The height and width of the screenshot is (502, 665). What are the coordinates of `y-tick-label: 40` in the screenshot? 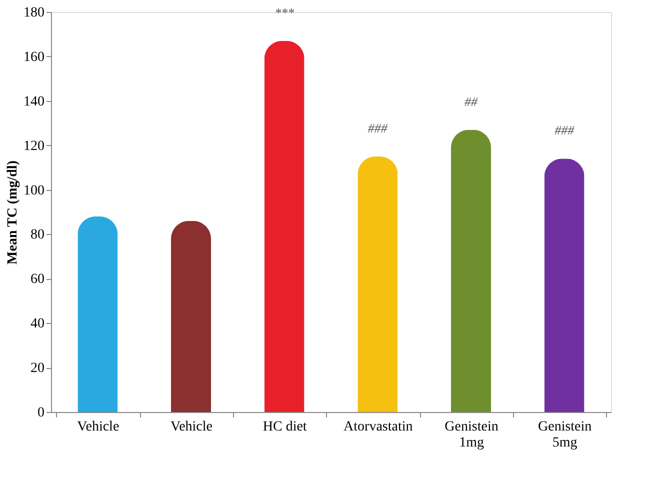 It's located at (37, 324).